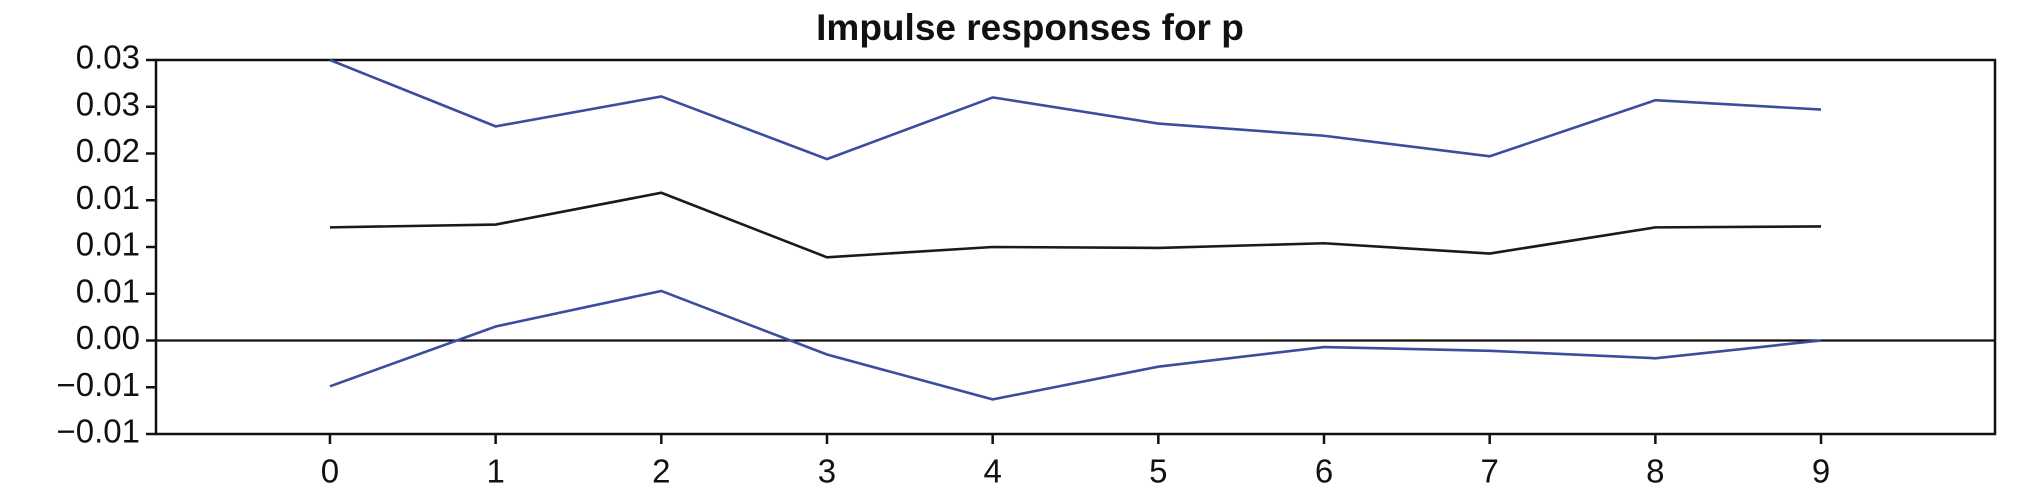  What do you see at coordinates (108, 337) in the screenshot?
I see `y-tick-label: 0.00` at bounding box center [108, 337].